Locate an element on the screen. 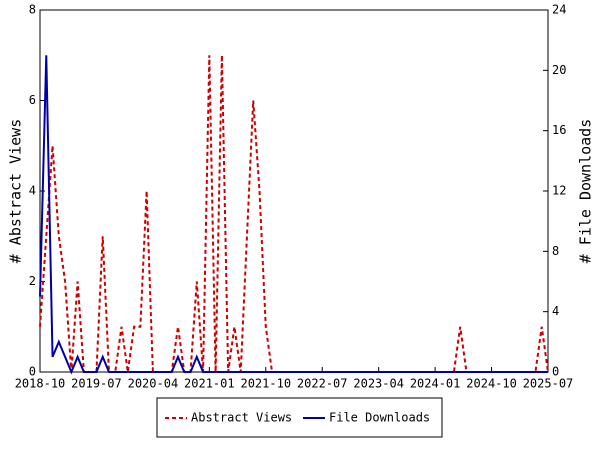  y2-tick-label: 16 is located at coordinates (559, 130).